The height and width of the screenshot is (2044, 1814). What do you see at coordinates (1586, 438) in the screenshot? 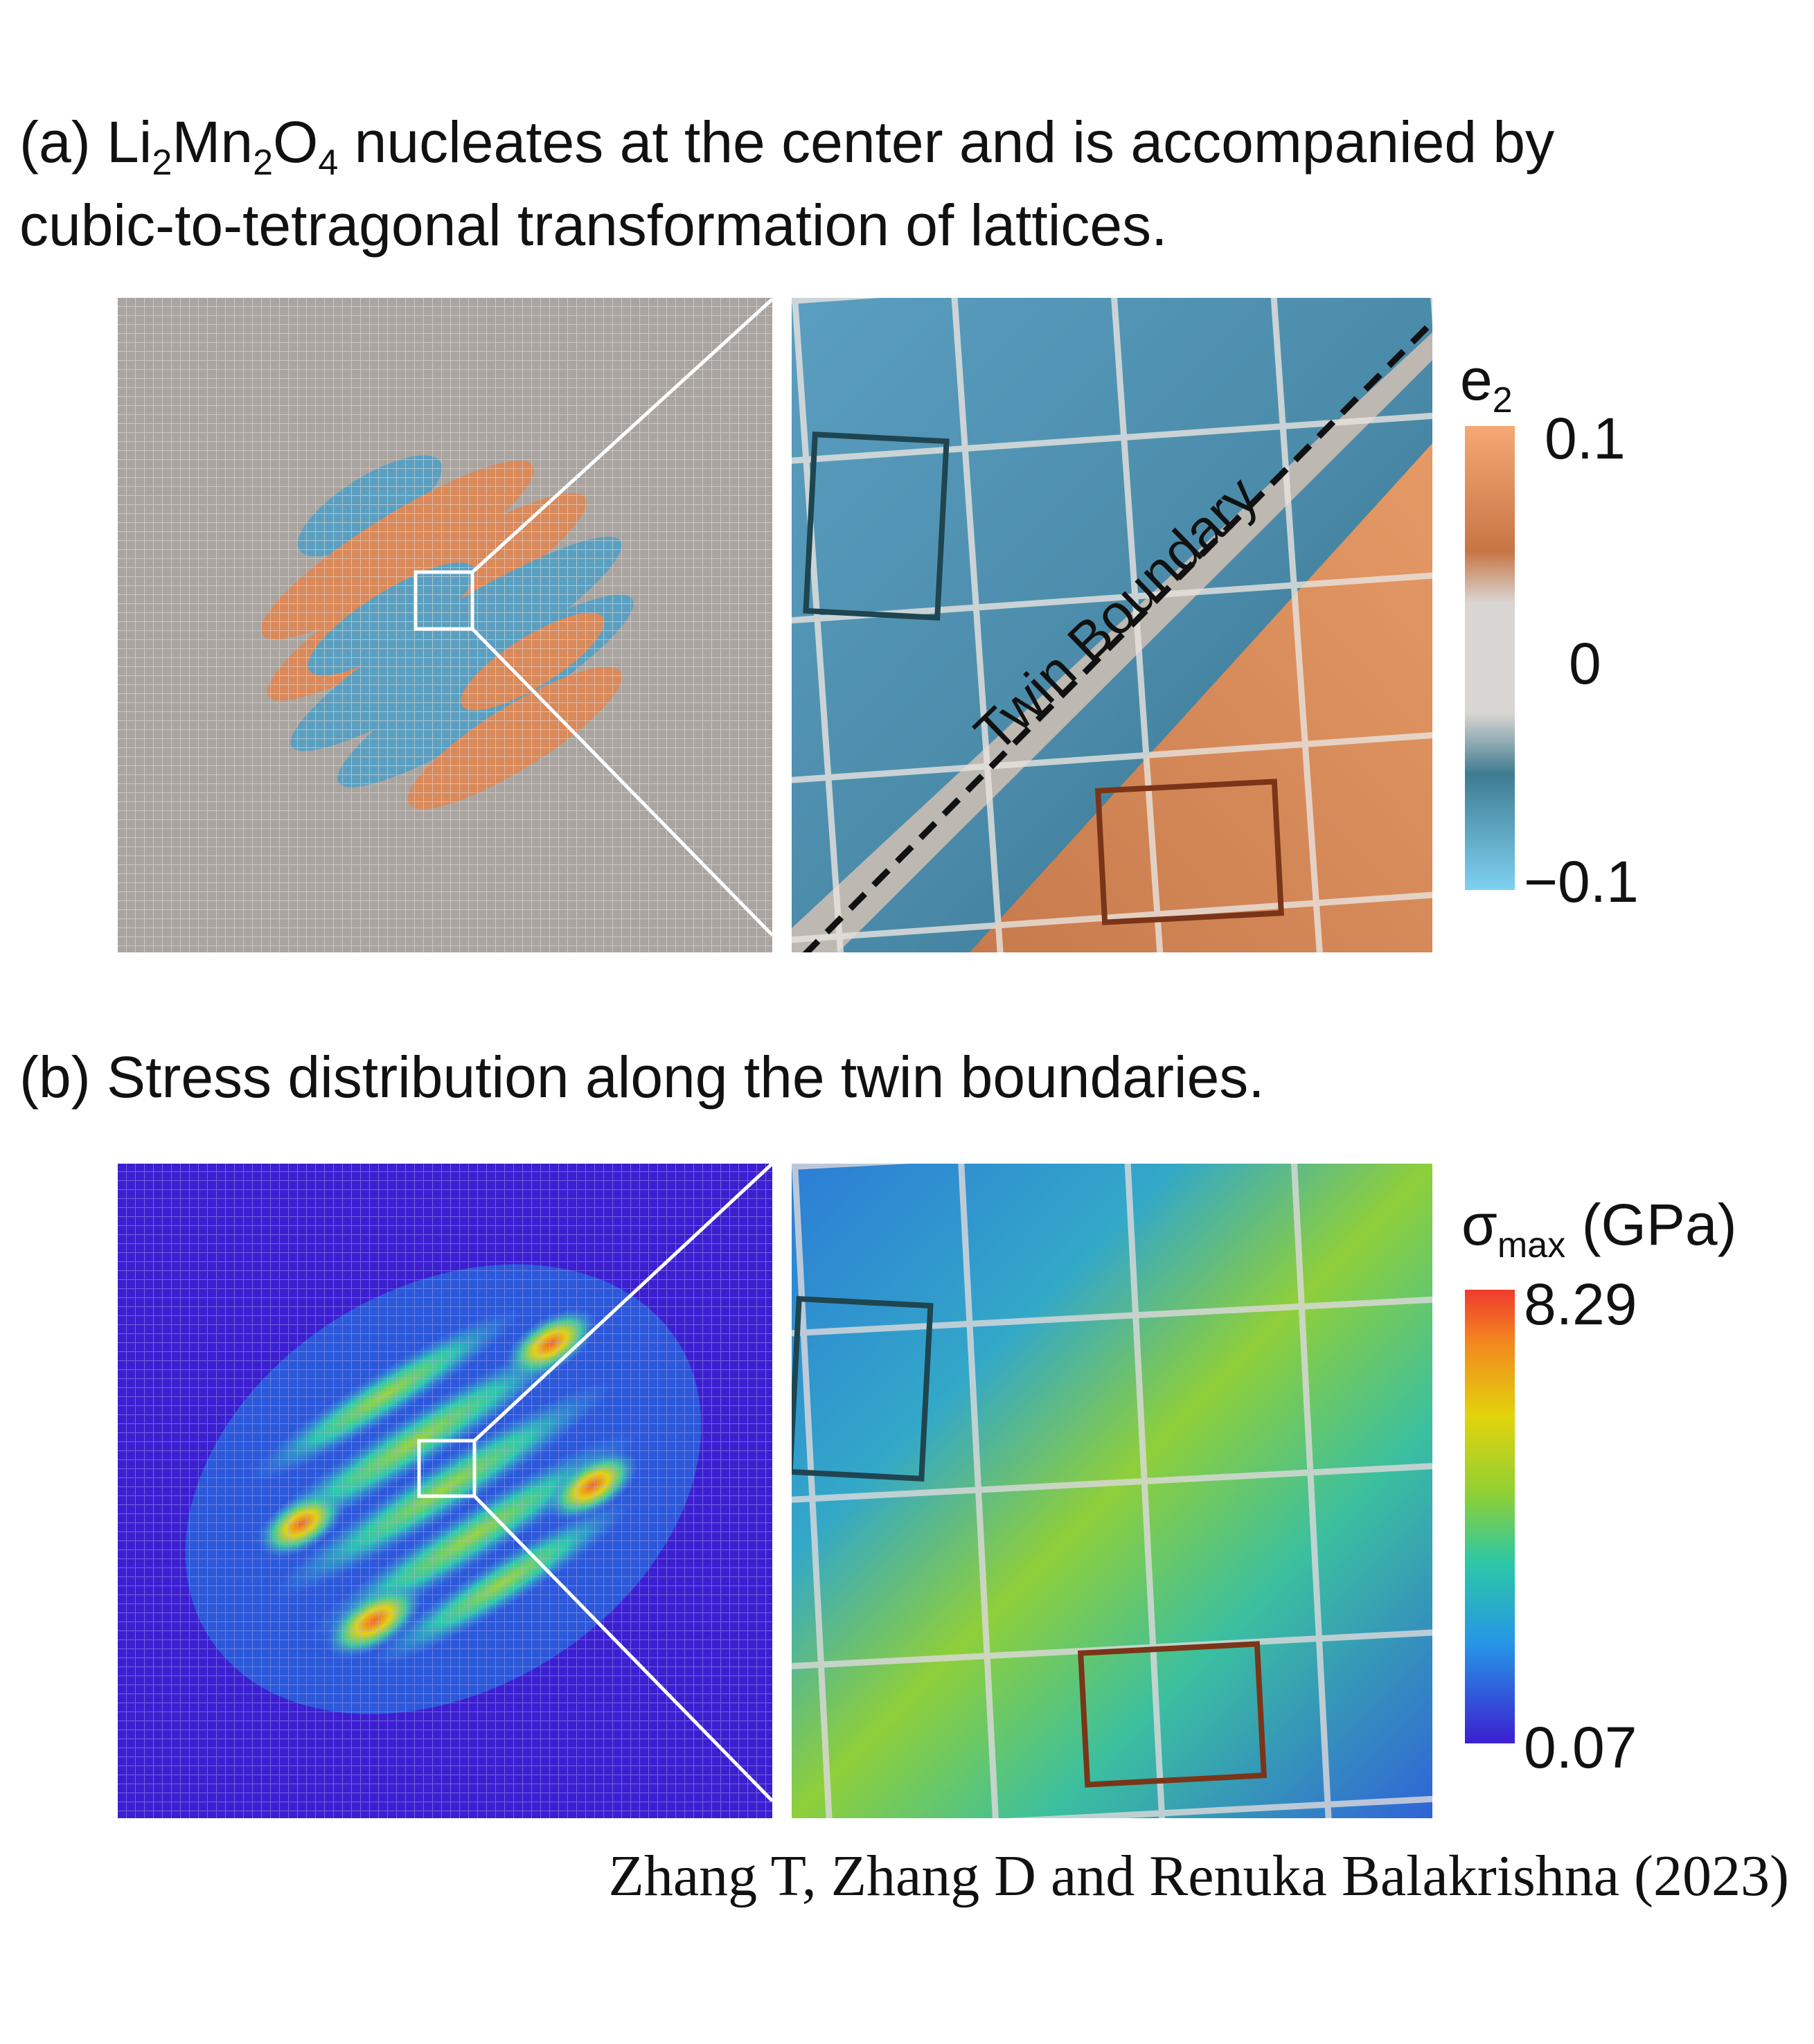
I see `colorbar-a-tick-max: 0.1` at bounding box center [1586, 438].